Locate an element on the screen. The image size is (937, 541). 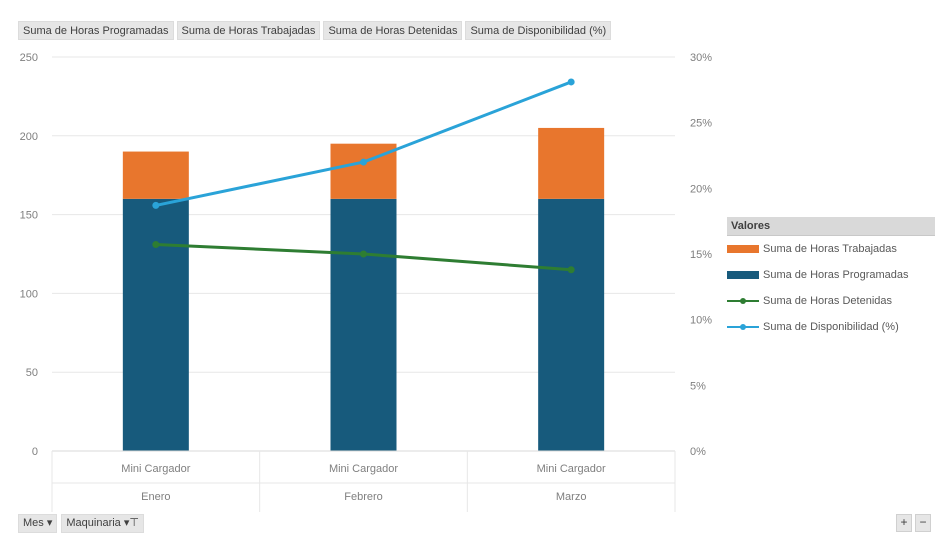
y-tick-label: 150 is located at coordinates (29, 216).